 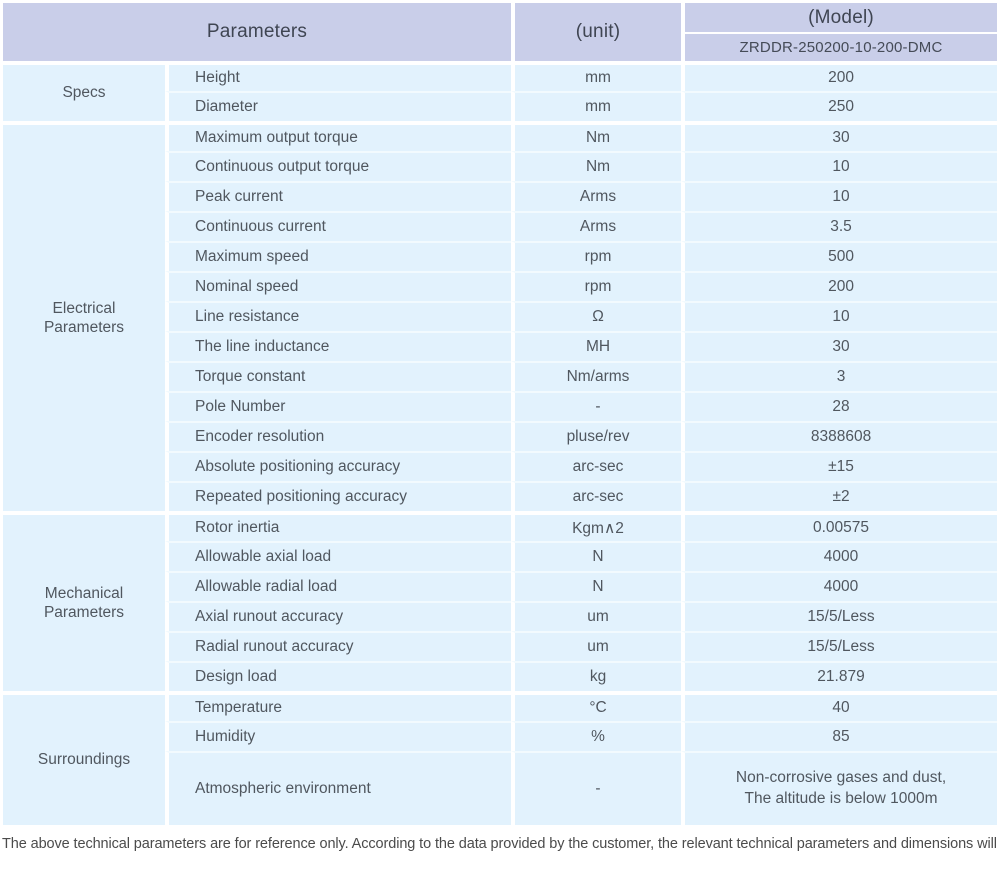 I want to click on table-row: Line resistance Ω 10, so click(x=500, y=316).